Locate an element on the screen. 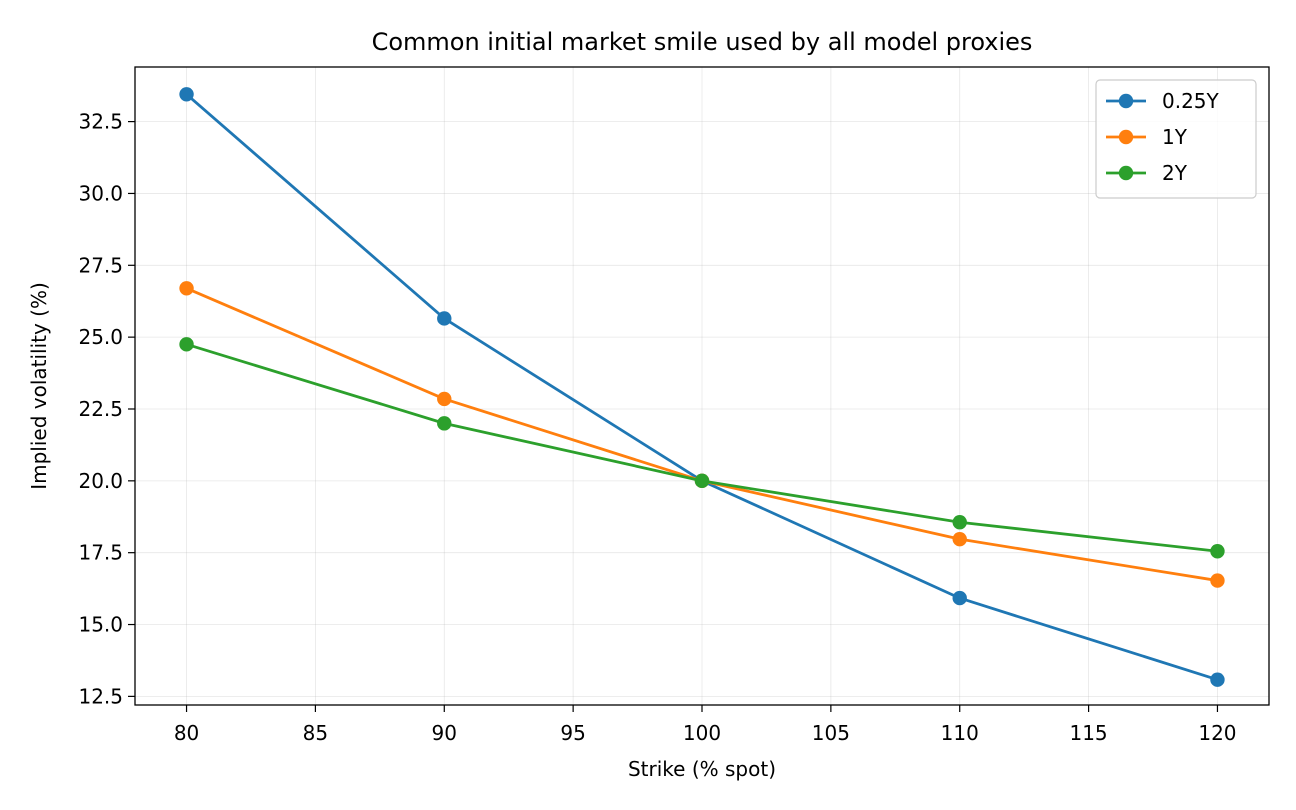 Image resolution: width=1296 pixels, height=810 pixels. y-axis: 12.5 15.0 17.5 20.0 22.5 25.0 27.5 30.0 32.5 is located at coordinates (106, 409).